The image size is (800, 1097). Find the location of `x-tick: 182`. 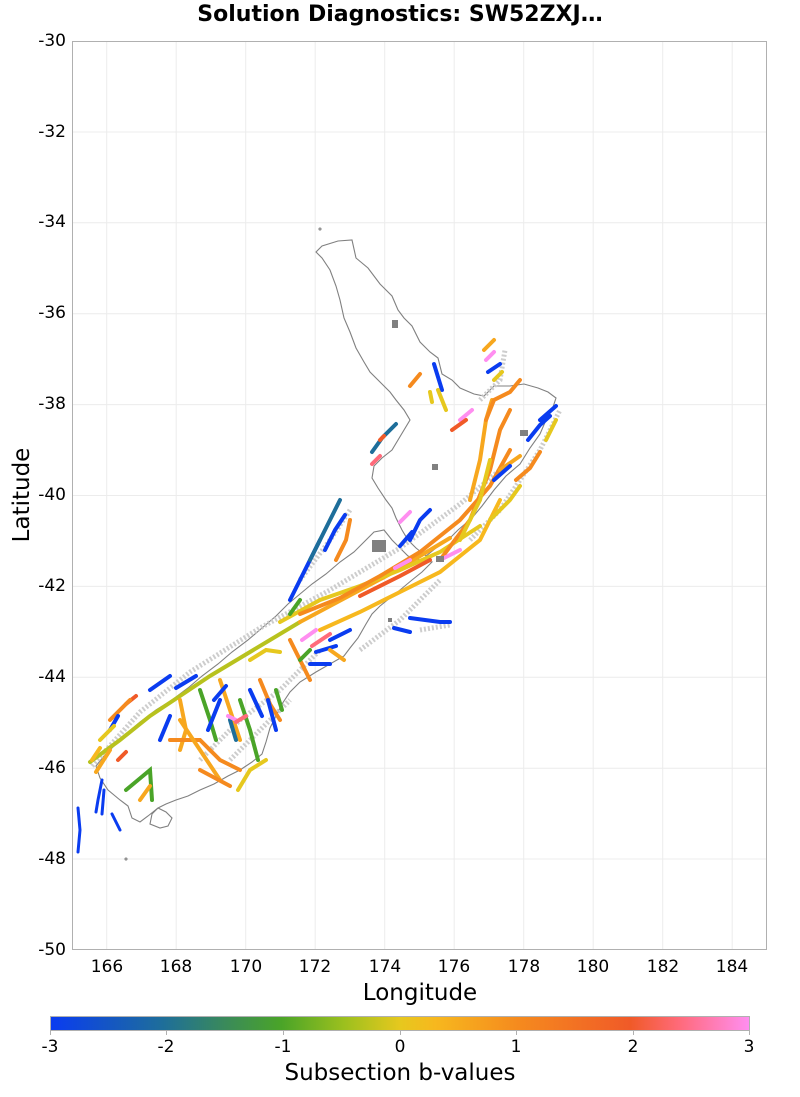

x-tick: 182 is located at coordinates (663, 967).